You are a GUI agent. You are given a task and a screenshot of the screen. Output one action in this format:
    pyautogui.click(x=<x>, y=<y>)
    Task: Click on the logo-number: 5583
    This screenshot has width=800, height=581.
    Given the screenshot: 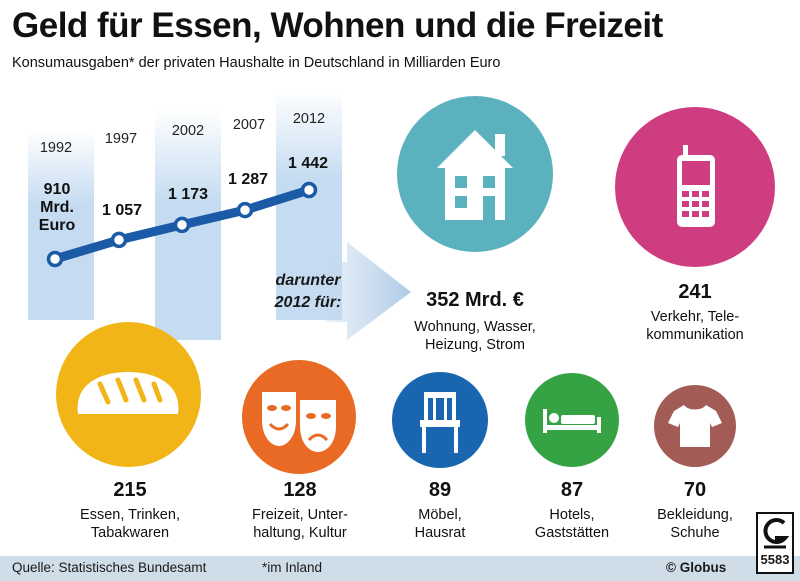 What is the action you would take?
    pyautogui.click(x=775, y=559)
    